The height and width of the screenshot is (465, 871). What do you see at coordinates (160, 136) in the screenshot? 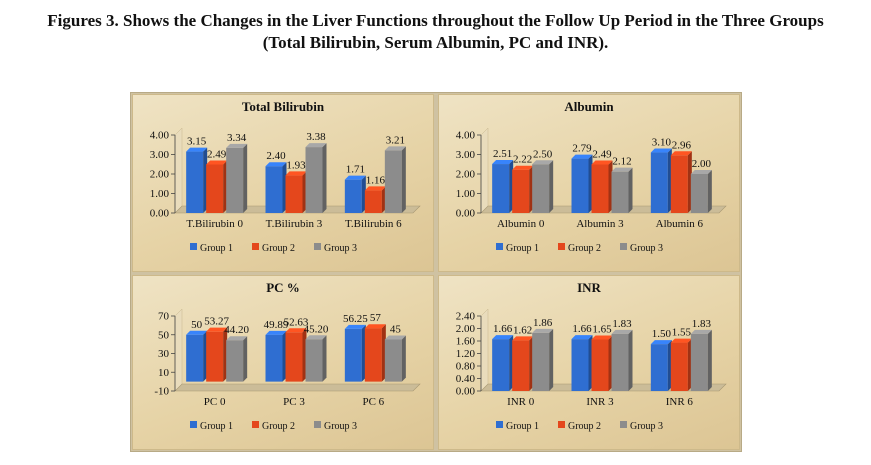
I see `y-tick-label: 4.00` at bounding box center [160, 136].